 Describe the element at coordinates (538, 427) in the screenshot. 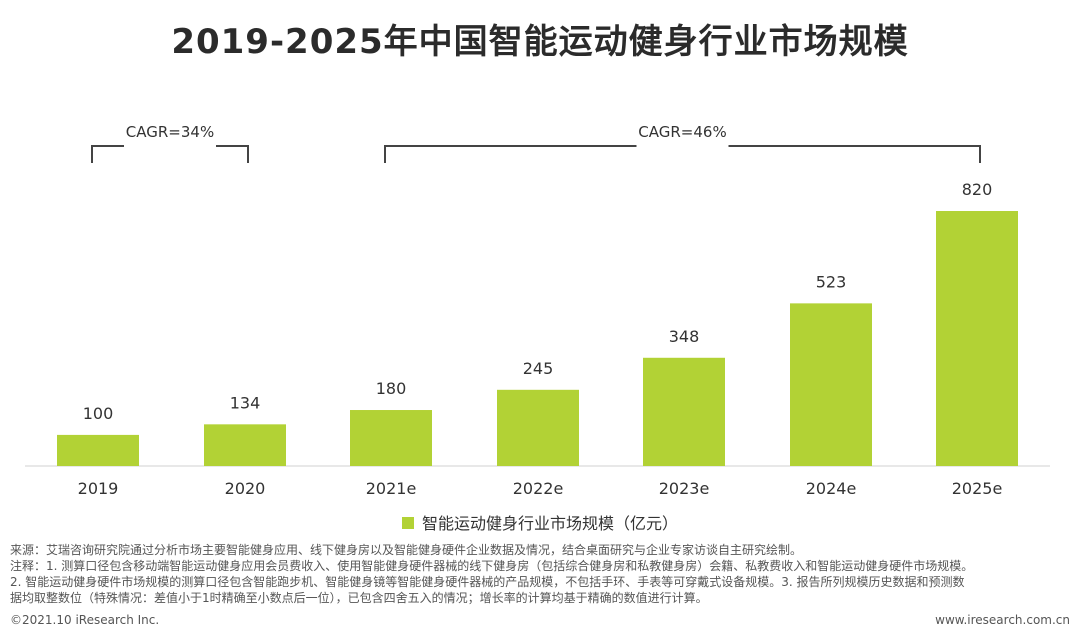

I see `bar-2022e` at that location.